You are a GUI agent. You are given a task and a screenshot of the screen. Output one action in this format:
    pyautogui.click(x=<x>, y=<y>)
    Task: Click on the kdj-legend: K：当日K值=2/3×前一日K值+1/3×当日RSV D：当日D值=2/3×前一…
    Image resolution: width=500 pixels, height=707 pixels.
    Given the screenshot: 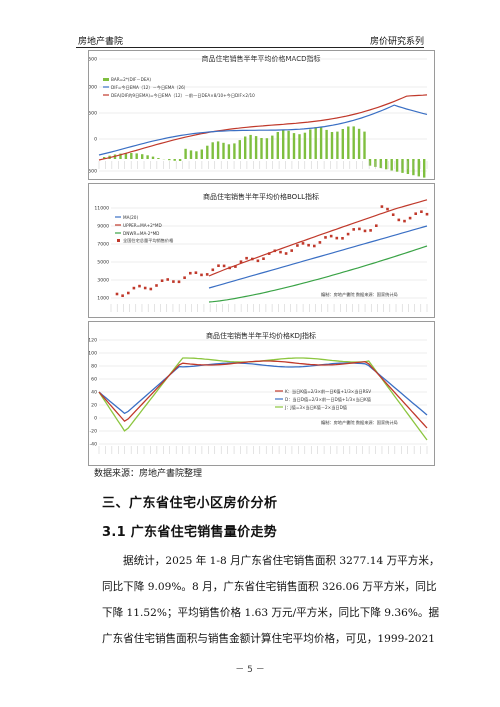 What is the action you would take?
    pyautogui.click(x=323, y=399)
    